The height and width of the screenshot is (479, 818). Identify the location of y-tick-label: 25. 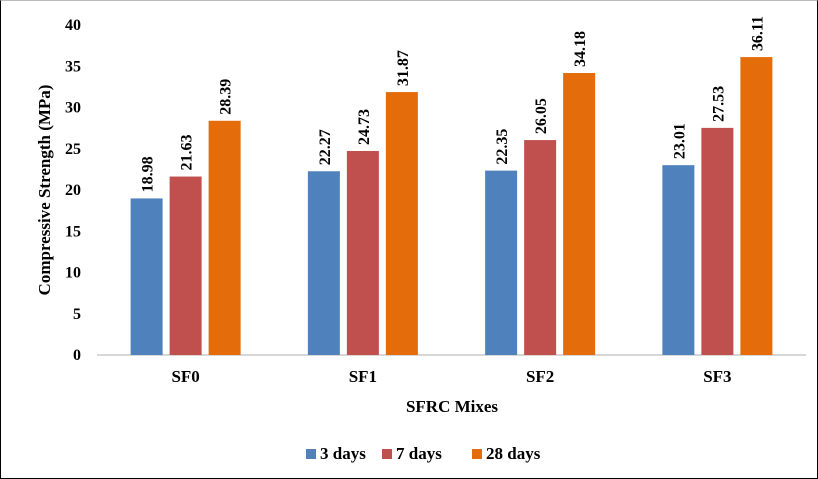
(73, 149).